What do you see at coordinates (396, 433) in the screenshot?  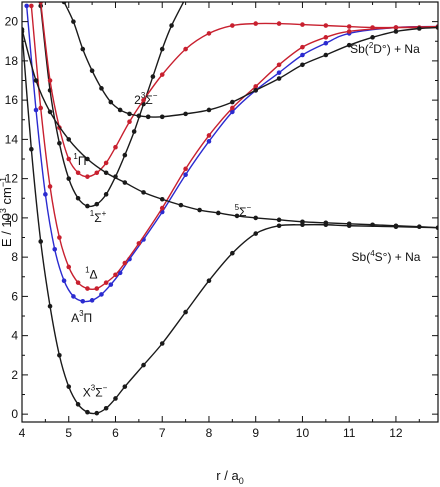 I see `x-tick-label: 12` at bounding box center [396, 433].